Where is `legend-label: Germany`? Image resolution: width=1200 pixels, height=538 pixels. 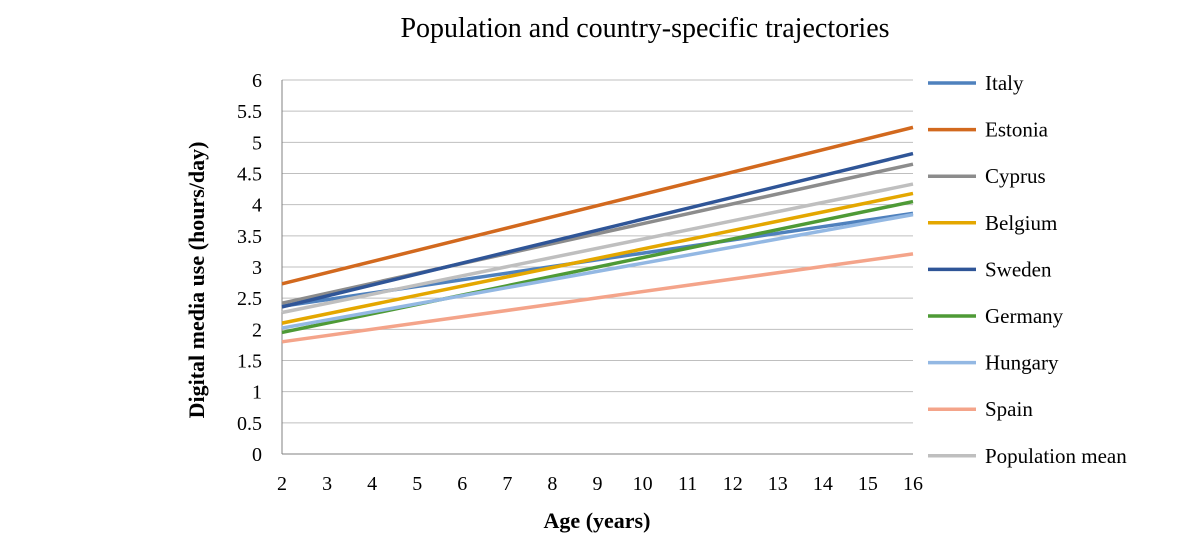
legend-label: Germany is located at coordinates (1024, 316).